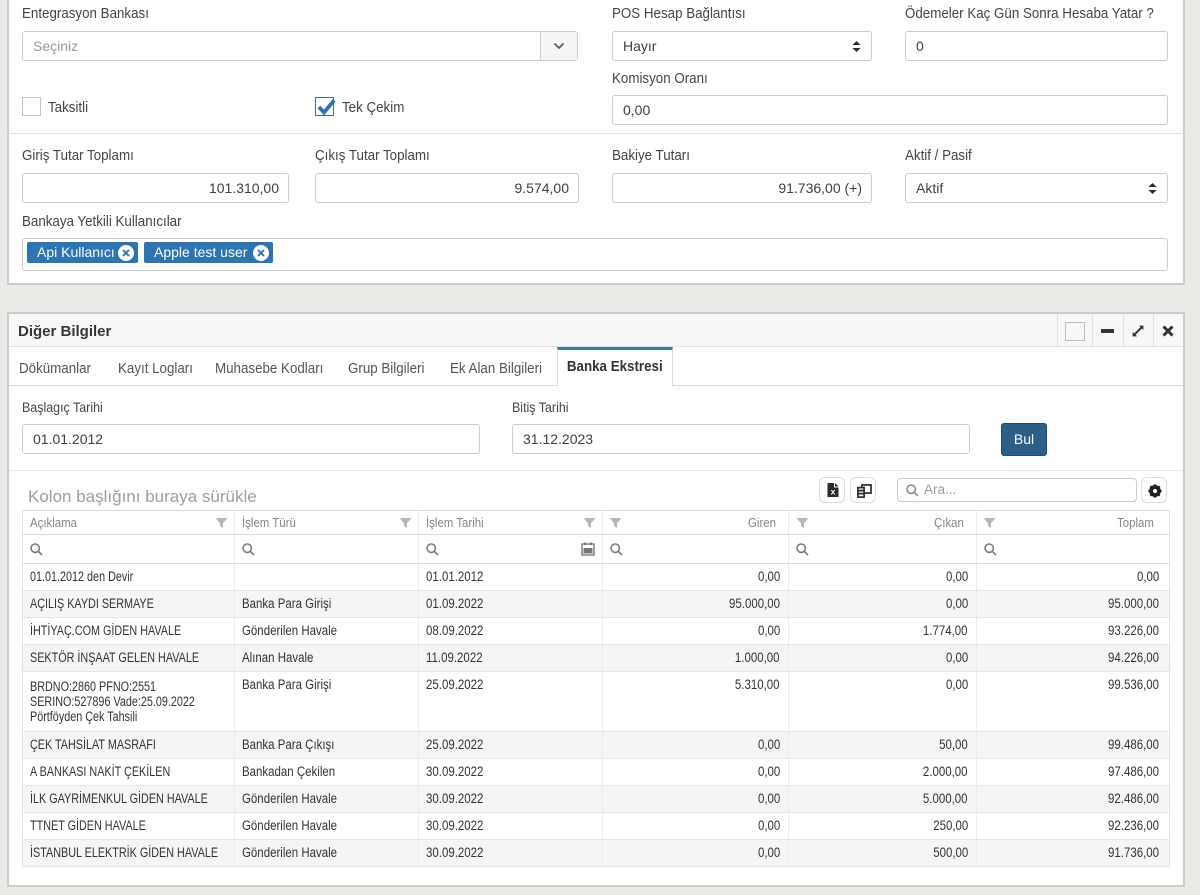  Describe the element at coordinates (833, 492) in the screenshot. I see `svg-text: x` at that location.